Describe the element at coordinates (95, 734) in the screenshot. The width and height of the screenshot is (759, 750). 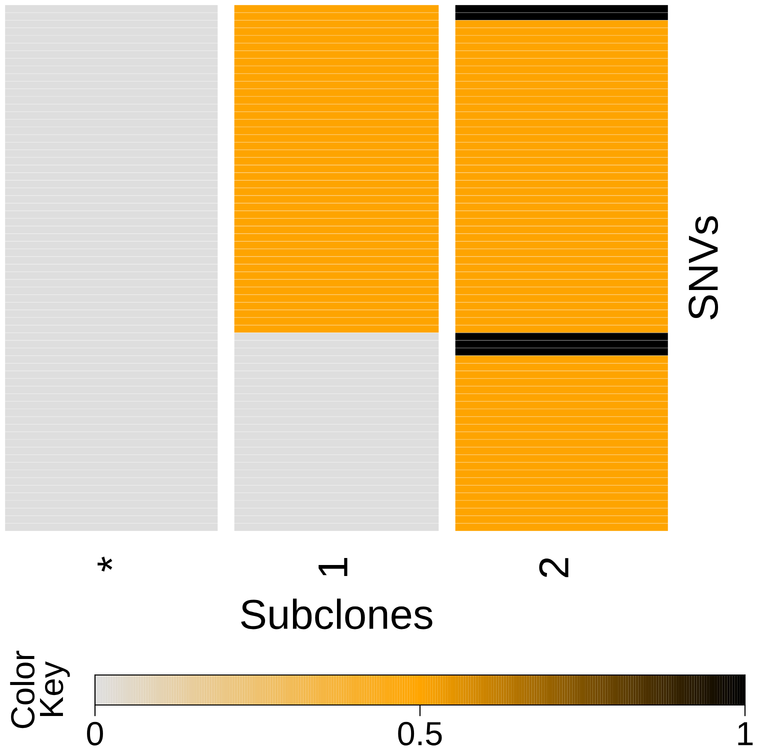
I see `color-bar-label: 0` at that location.